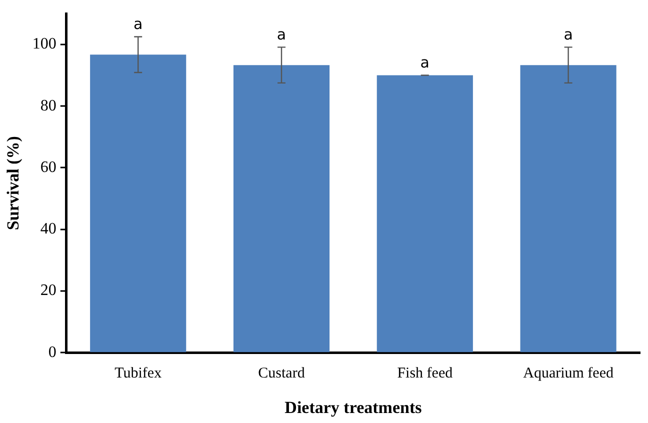 The height and width of the screenshot is (423, 648). Describe the element at coordinates (48, 229) in the screenshot. I see `y-tick-label: 40` at that location.